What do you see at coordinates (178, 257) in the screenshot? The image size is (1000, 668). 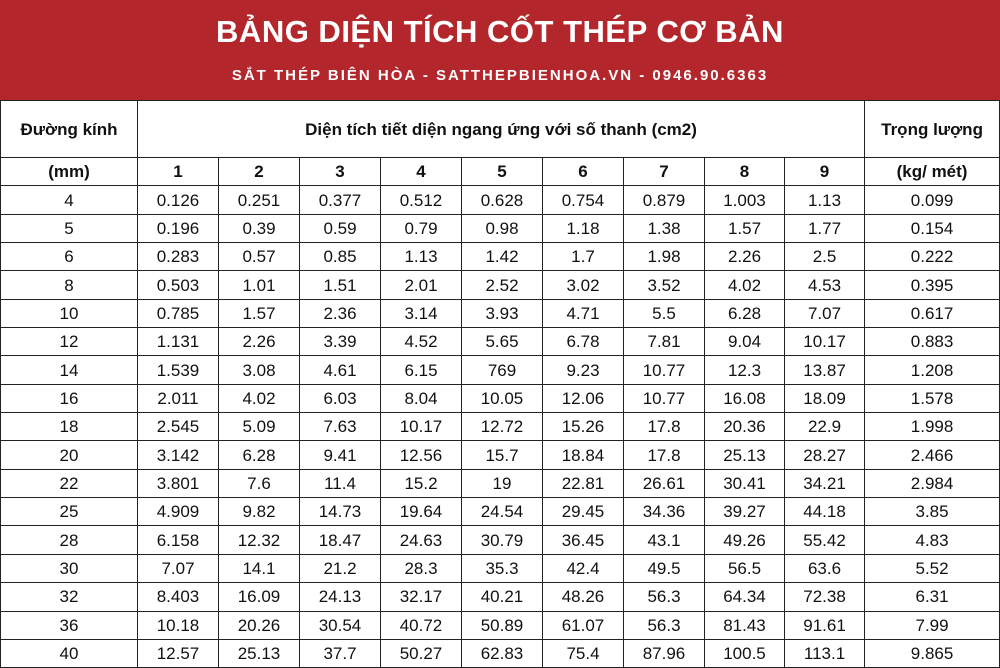 I see `value-cell: 0.283` at bounding box center [178, 257].